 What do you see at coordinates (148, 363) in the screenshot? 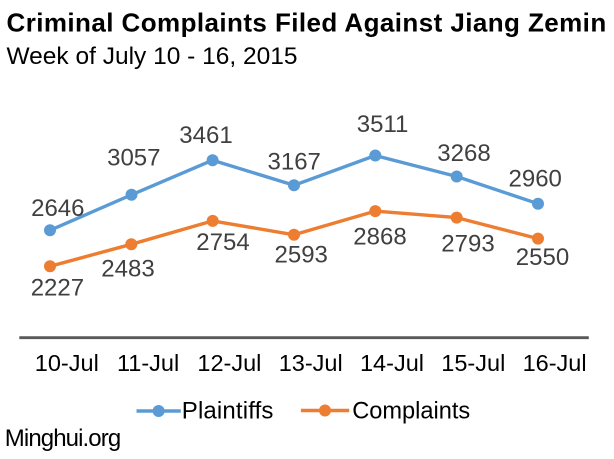
I see `svg-text: 11-Jul` at bounding box center [148, 363].